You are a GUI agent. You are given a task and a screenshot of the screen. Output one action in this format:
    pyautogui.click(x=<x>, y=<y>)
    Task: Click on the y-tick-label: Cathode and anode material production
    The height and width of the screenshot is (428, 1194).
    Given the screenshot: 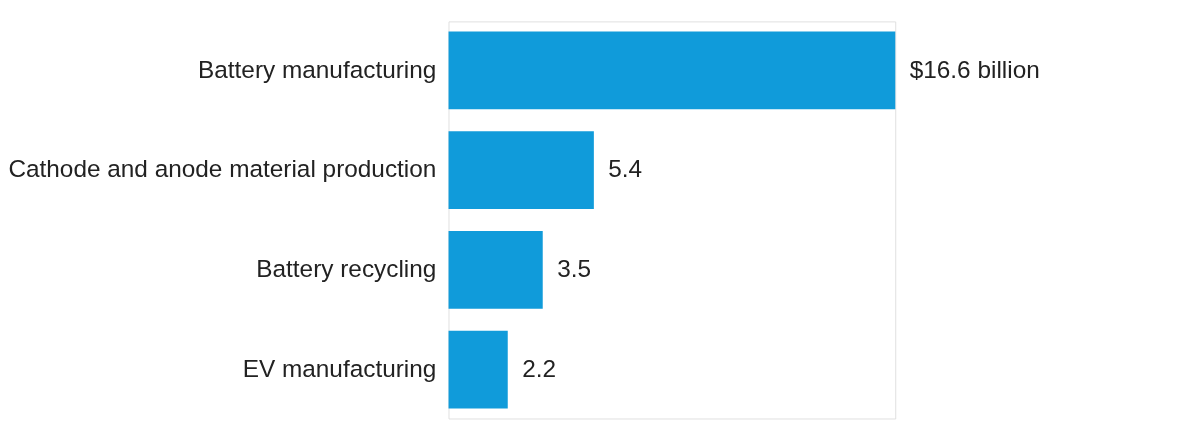 What is the action you would take?
    pyautogui.click(x=222, y=169)
    